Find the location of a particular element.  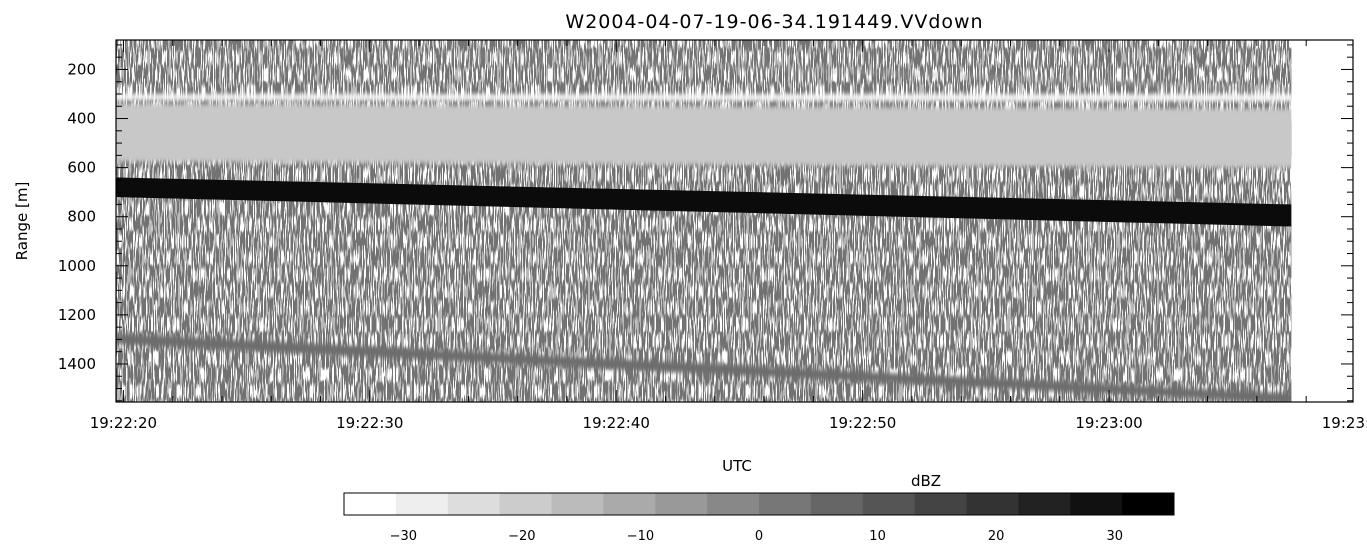

colorbar-label: dBZ is located at coordinates (926, 481).